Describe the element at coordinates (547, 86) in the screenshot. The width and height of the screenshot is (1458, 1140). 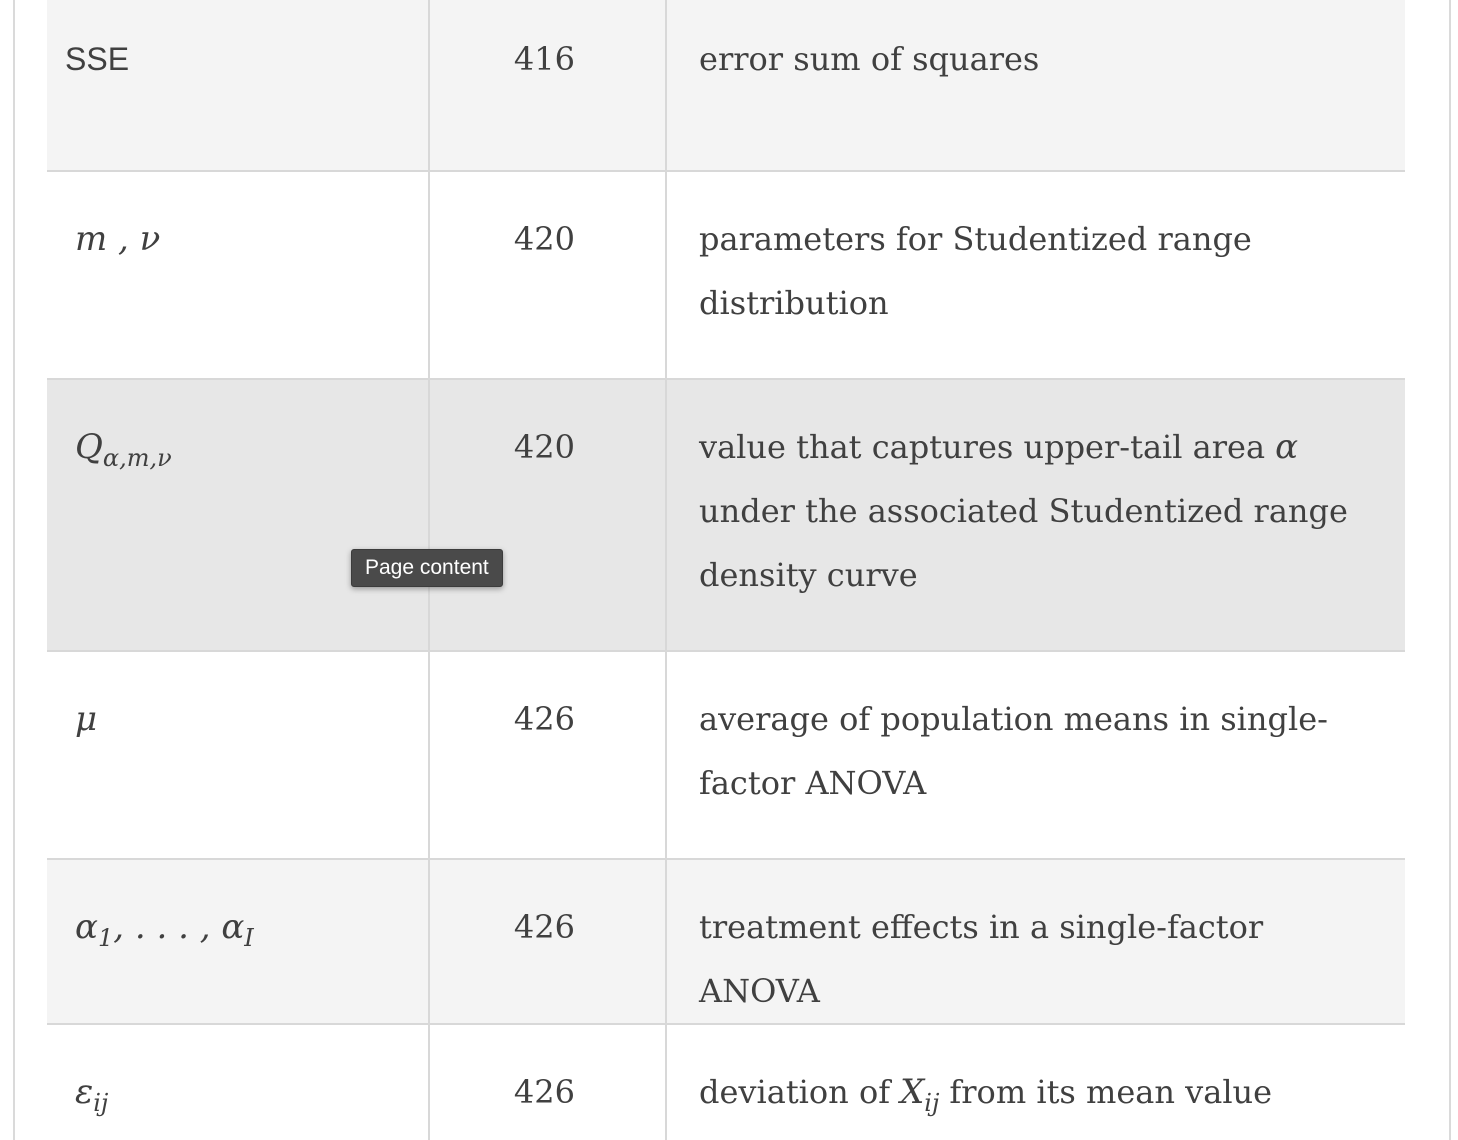
I see `page-cell: 416` at that location.